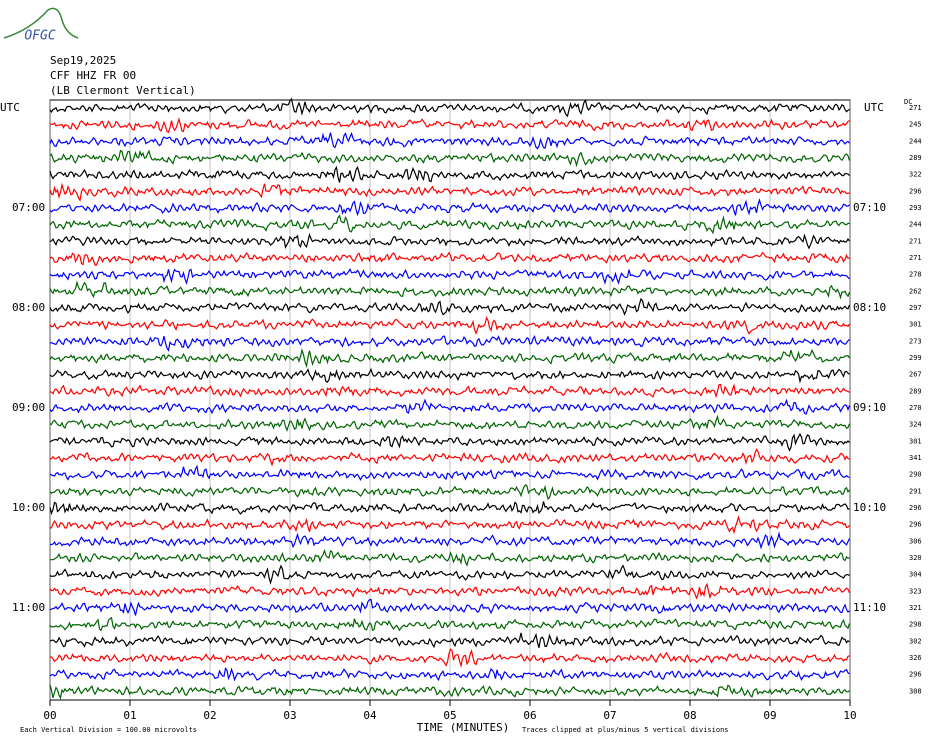 Image resolution: width=930 pixels, height=744 pixels. What do you see at coordinates (915, 625) in the screenshot?
I see `dc-value: 298` at bounding box center [915, 625].